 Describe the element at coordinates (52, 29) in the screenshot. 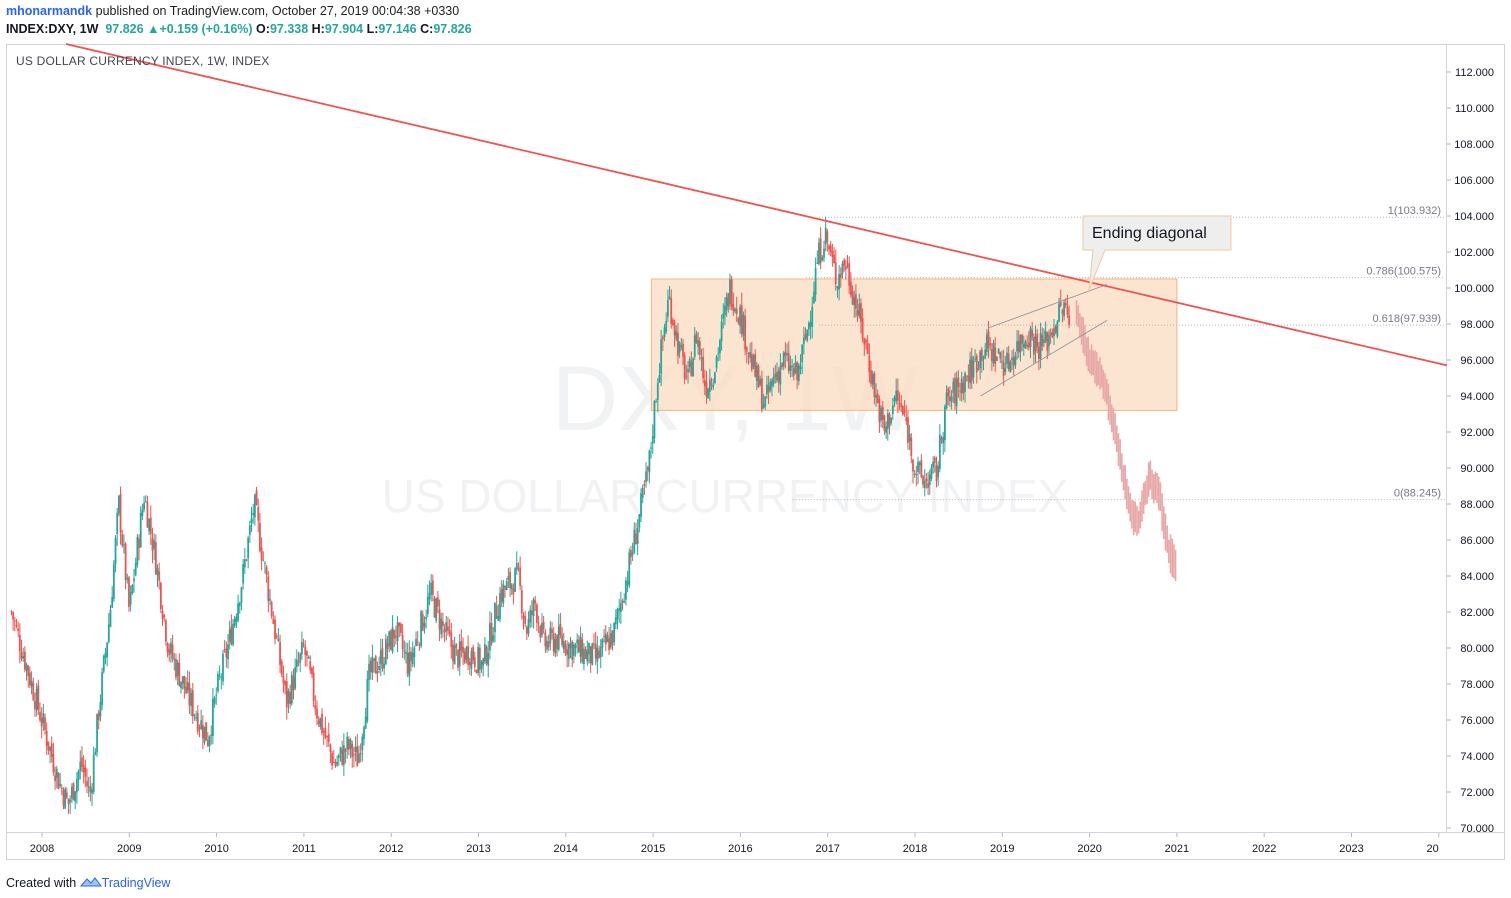

I see `symbol-label: INDEX:DXY, 1W` at that location.